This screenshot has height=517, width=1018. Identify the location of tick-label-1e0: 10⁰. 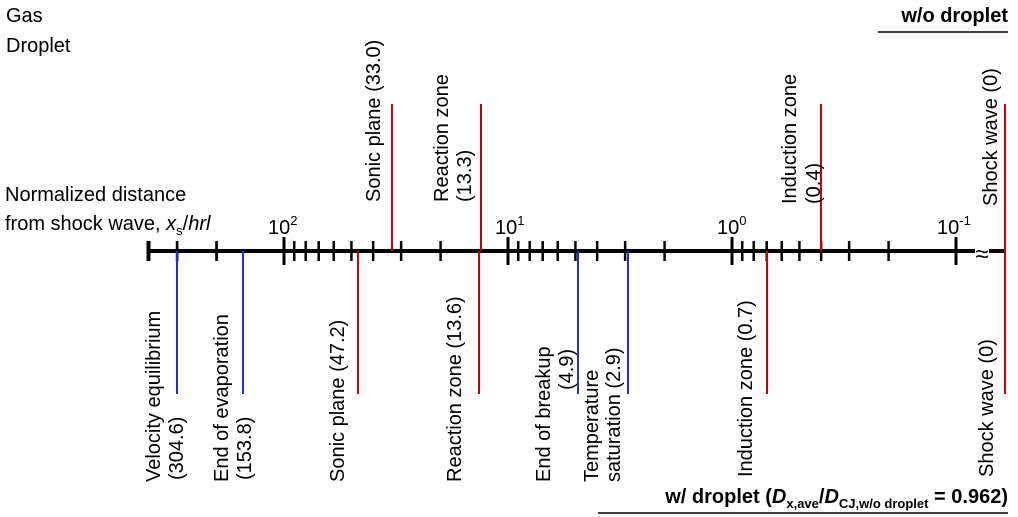
(731, 226).